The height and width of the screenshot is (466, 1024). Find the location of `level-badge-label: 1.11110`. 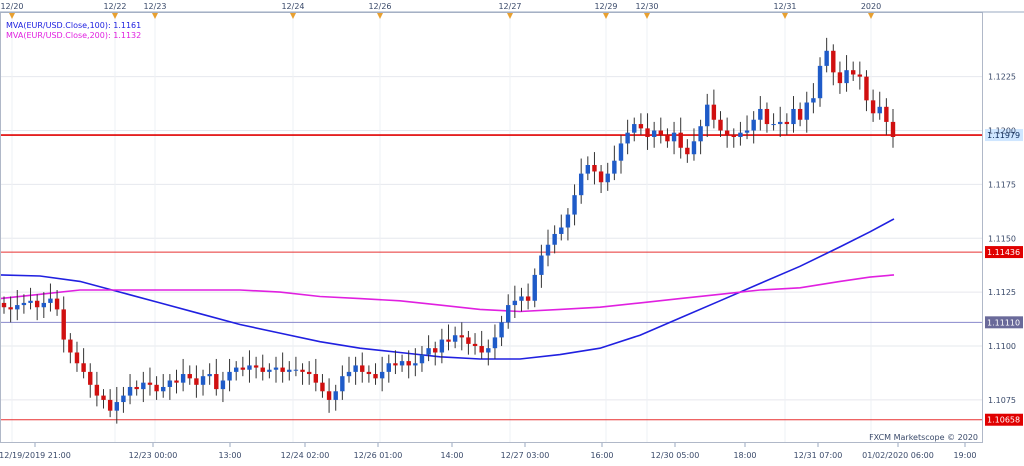

level-badge-label: 1.11110 is located at coordinates (1003, 322).